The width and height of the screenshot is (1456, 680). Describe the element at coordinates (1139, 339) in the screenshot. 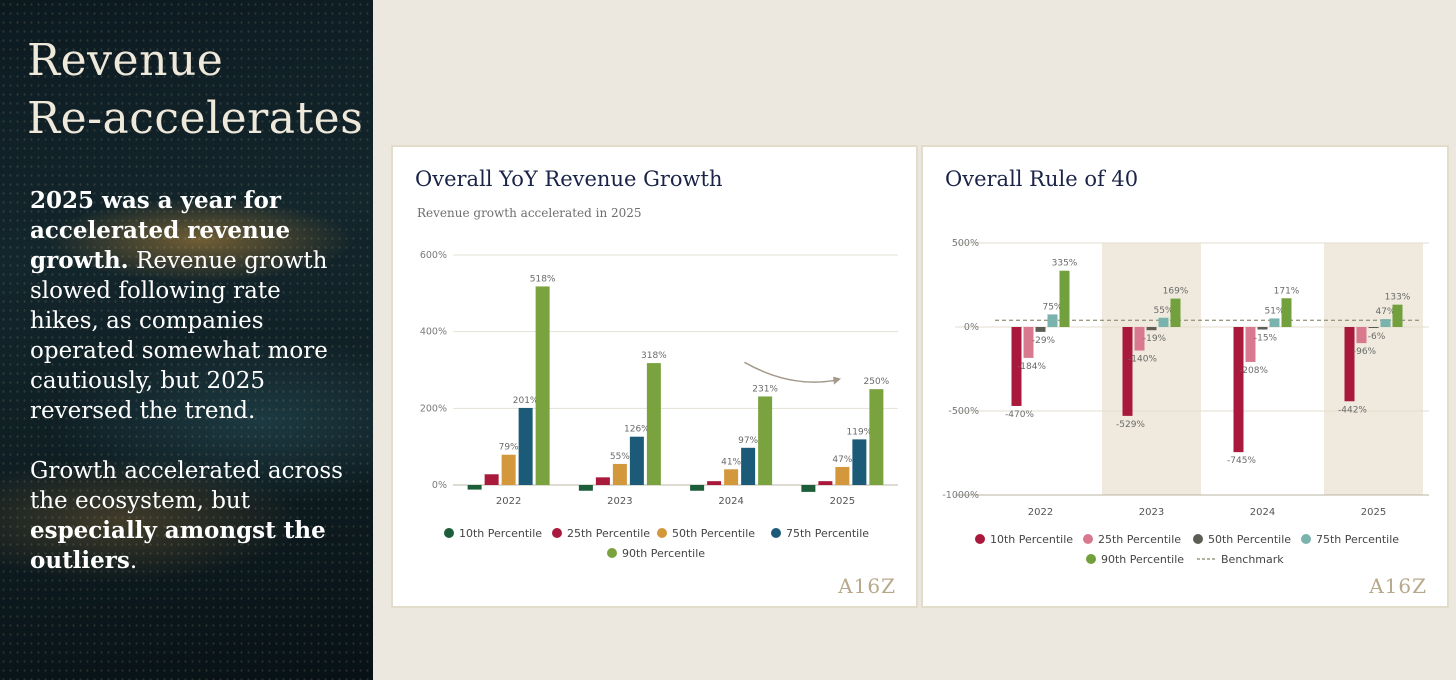

I see `bar-25th-percentile-2023` at that location.